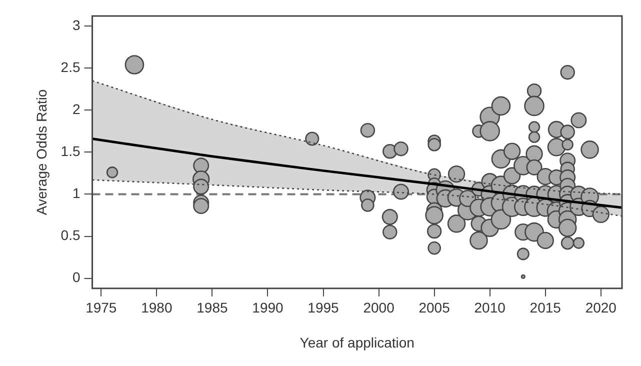  What do you see at coordinates (70, 151) in the screenshot?
I see `y-tick-label: 1.5` at bounding box center [70, 151].